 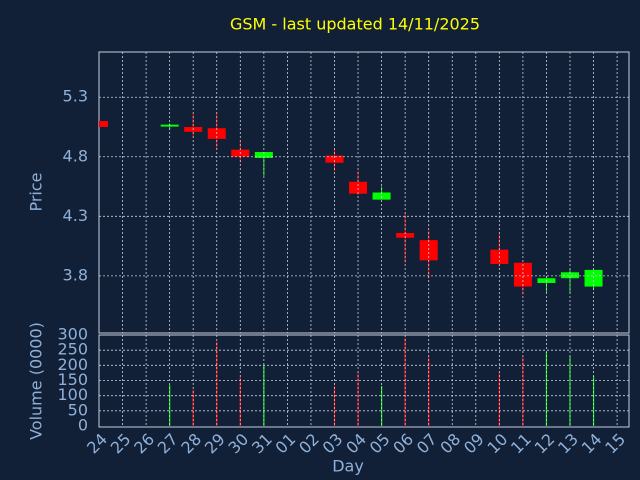 What do you see at coordinates (75, 274) in the screenshot?
I see `y-tick-label: 3.8` at bounding box center [75, 274].